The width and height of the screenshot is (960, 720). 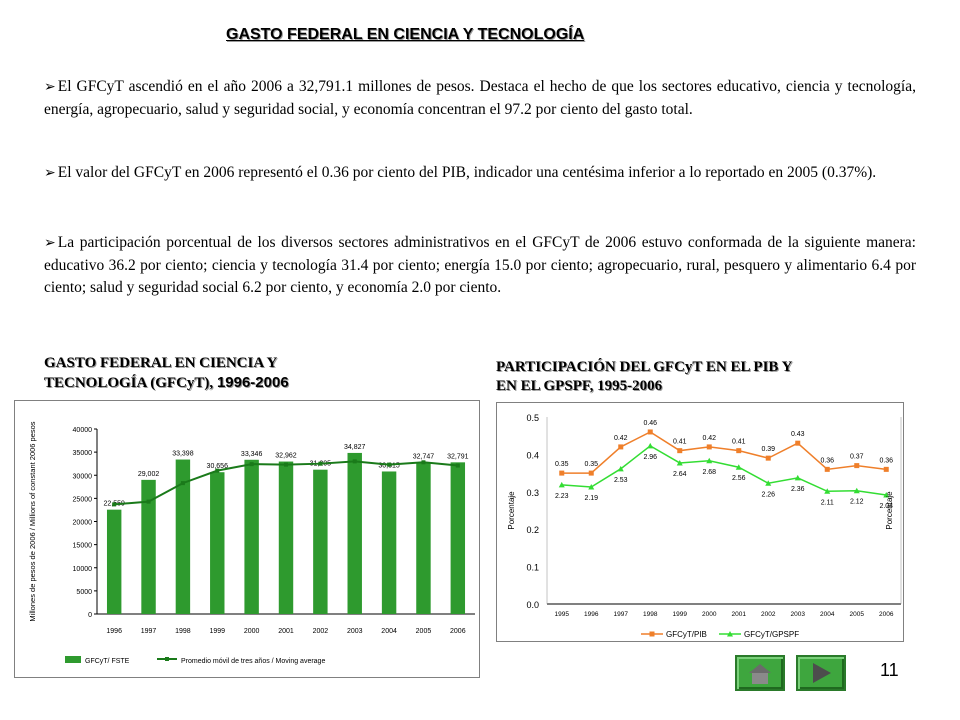 I want to click on legend-line-marker, so click(x=167, y=659).